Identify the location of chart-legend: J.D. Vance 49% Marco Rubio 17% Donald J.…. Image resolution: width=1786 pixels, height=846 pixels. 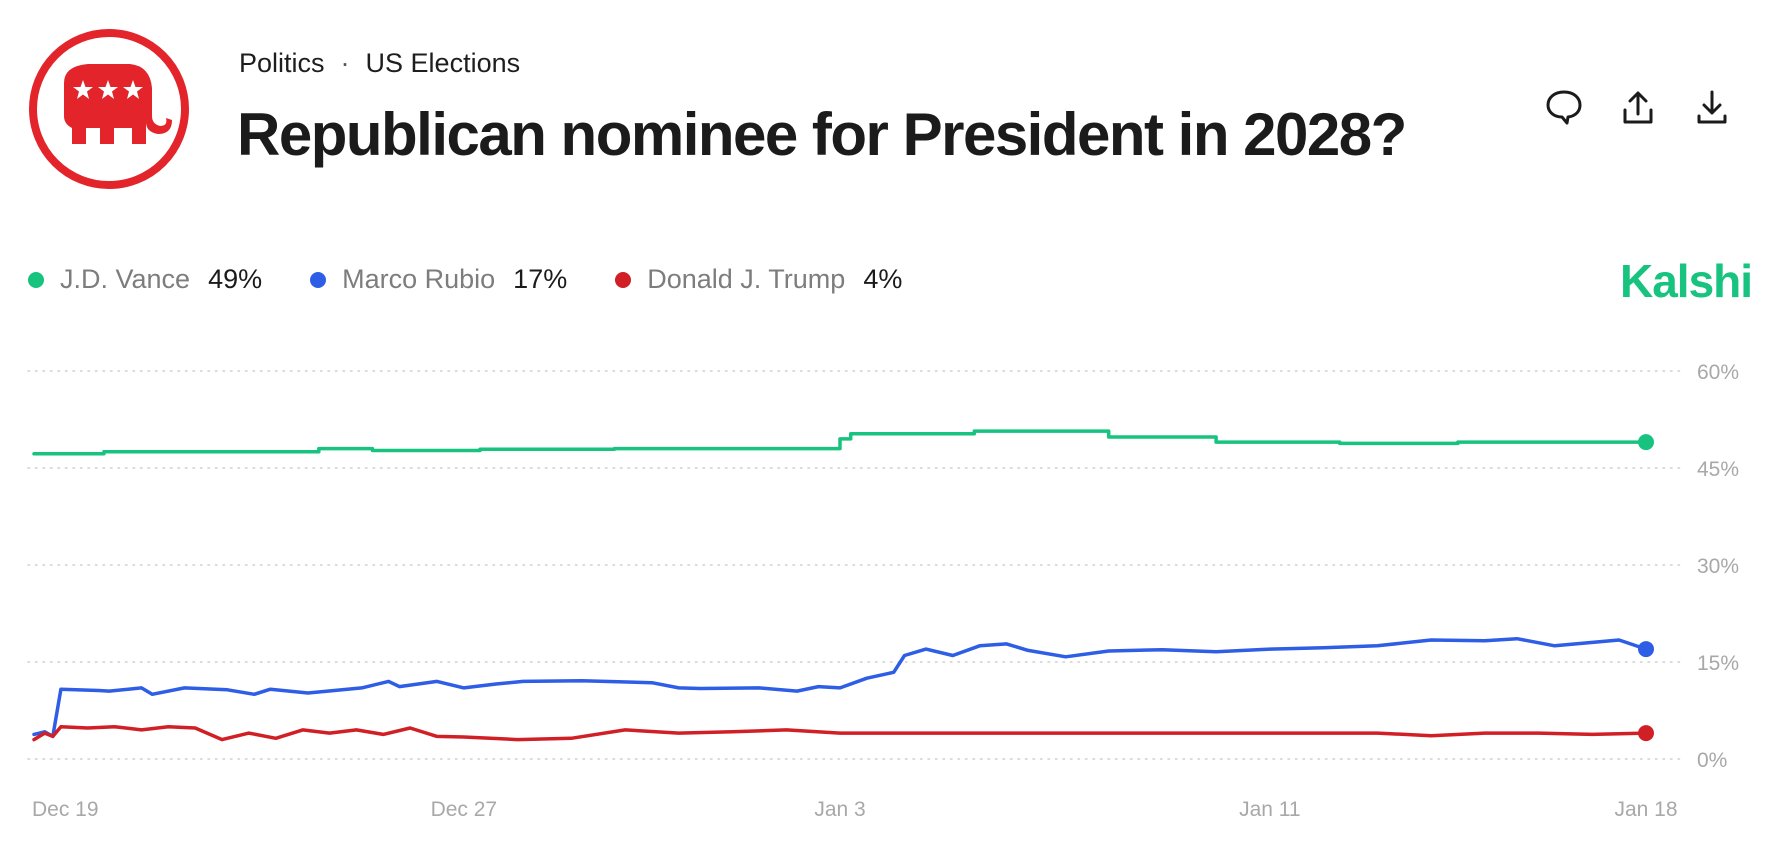
(489, 279).